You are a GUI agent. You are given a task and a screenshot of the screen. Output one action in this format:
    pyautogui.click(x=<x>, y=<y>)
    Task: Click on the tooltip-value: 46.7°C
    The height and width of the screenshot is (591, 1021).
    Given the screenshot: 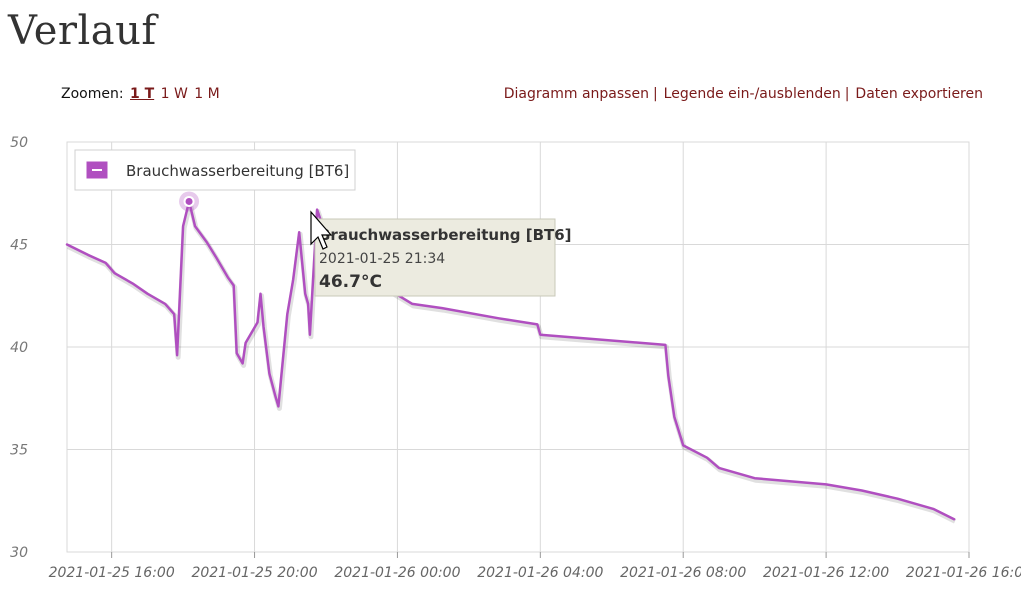 What is the action you would take?
    pyautogui.click(x=350, y=282)
    